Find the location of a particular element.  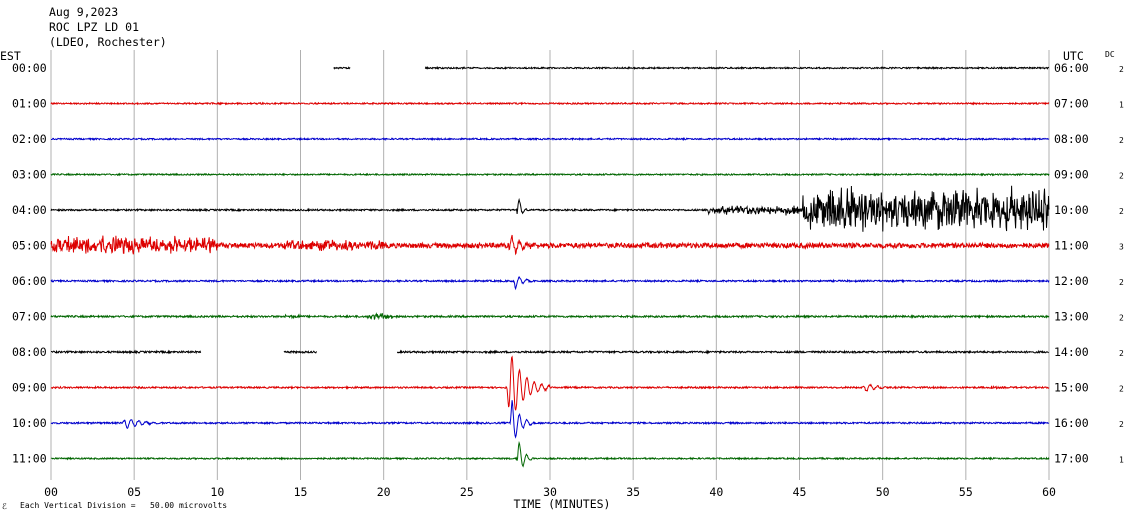

est-hour-label: 01:00 is located at coordinates (29, 104).